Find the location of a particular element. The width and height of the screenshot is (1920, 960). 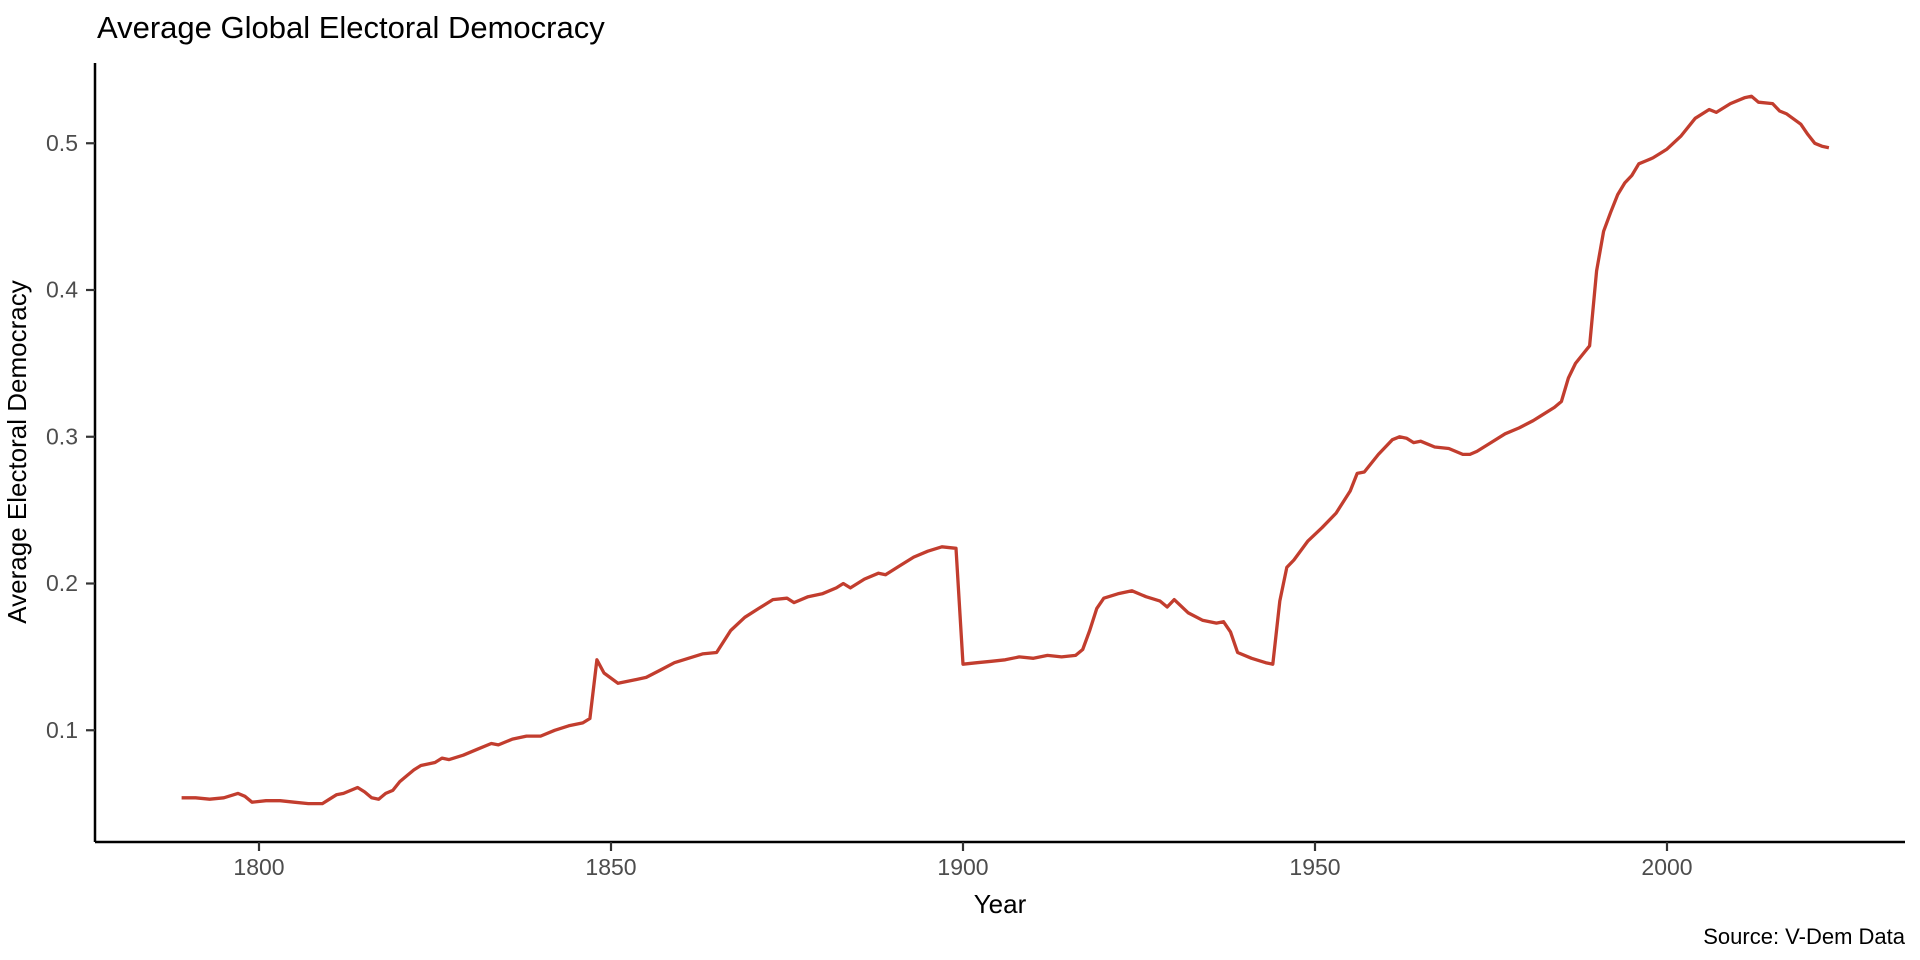

y-axis-title: Average Electoral Democracy is located at coordinates (17, 451).